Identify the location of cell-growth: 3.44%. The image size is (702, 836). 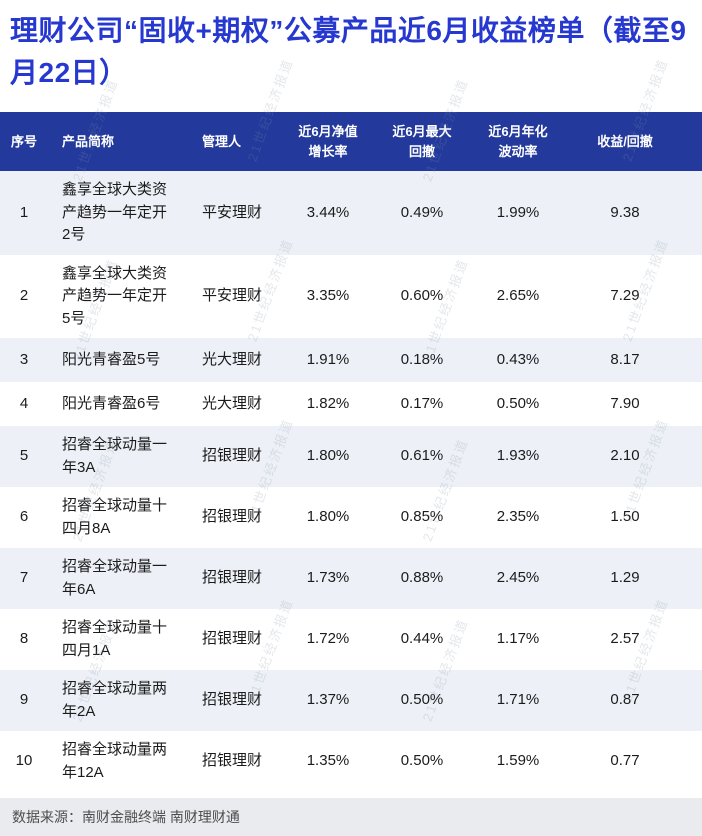
(328, 212).